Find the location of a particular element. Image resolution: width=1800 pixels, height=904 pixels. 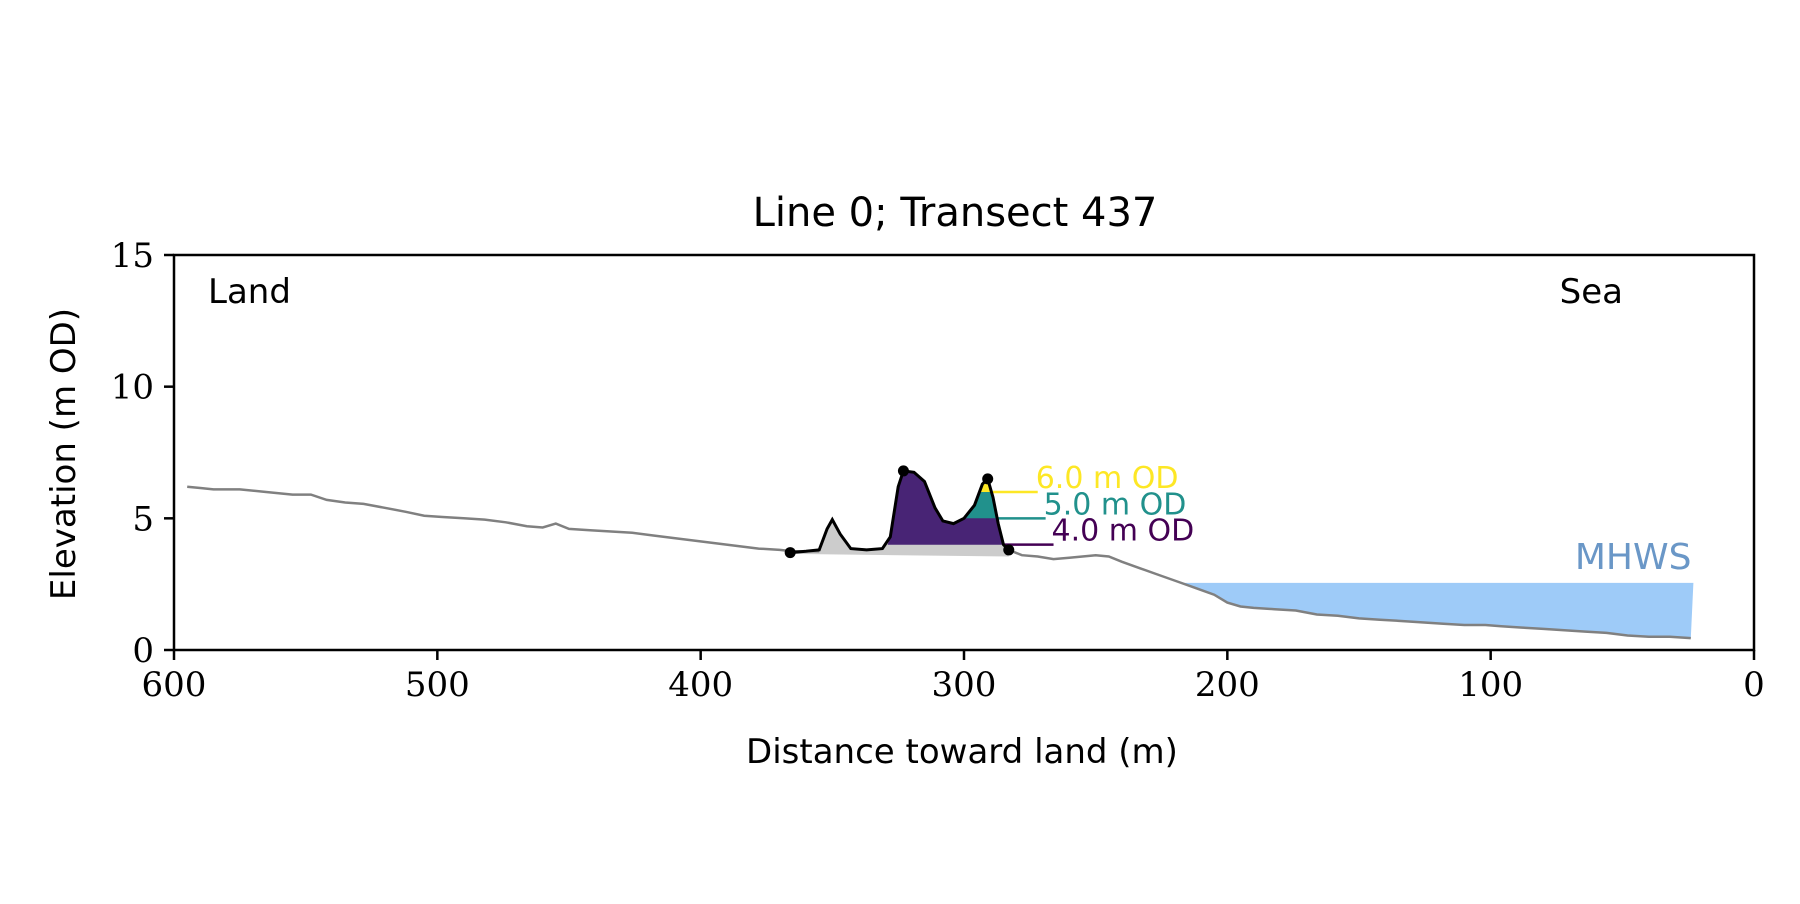

level-5m-fill is located at coordinates (977, 505).